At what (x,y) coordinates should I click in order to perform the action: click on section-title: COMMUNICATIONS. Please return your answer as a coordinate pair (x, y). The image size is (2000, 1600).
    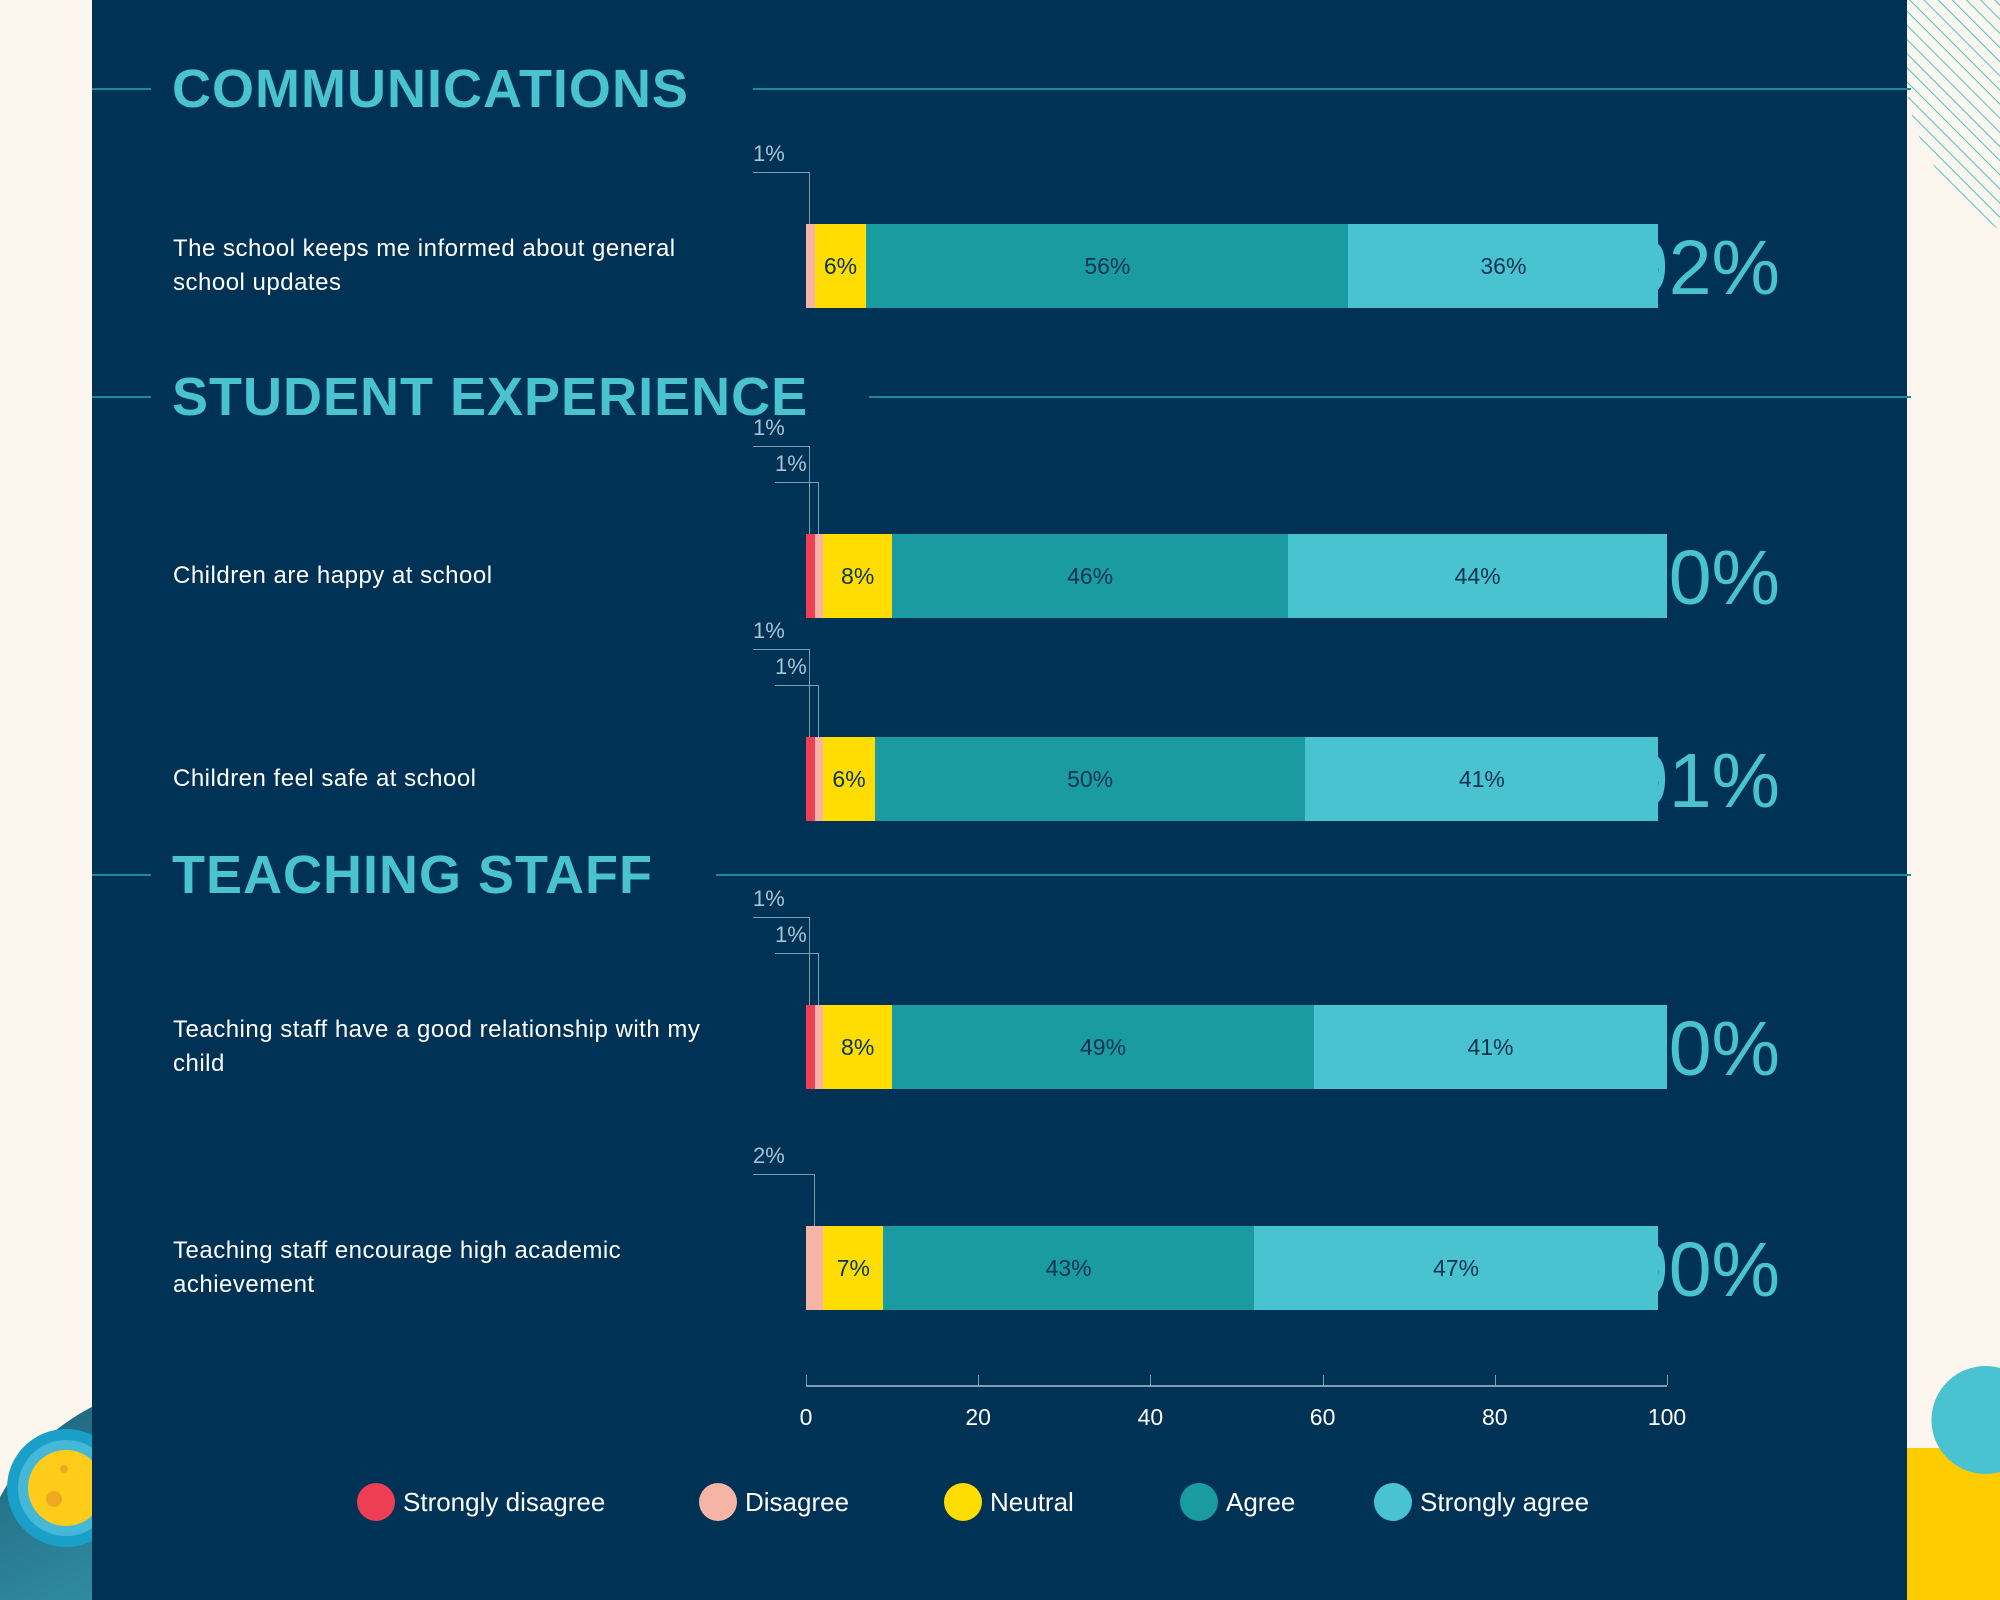
    Looking at the image, I should click on (430, 89).